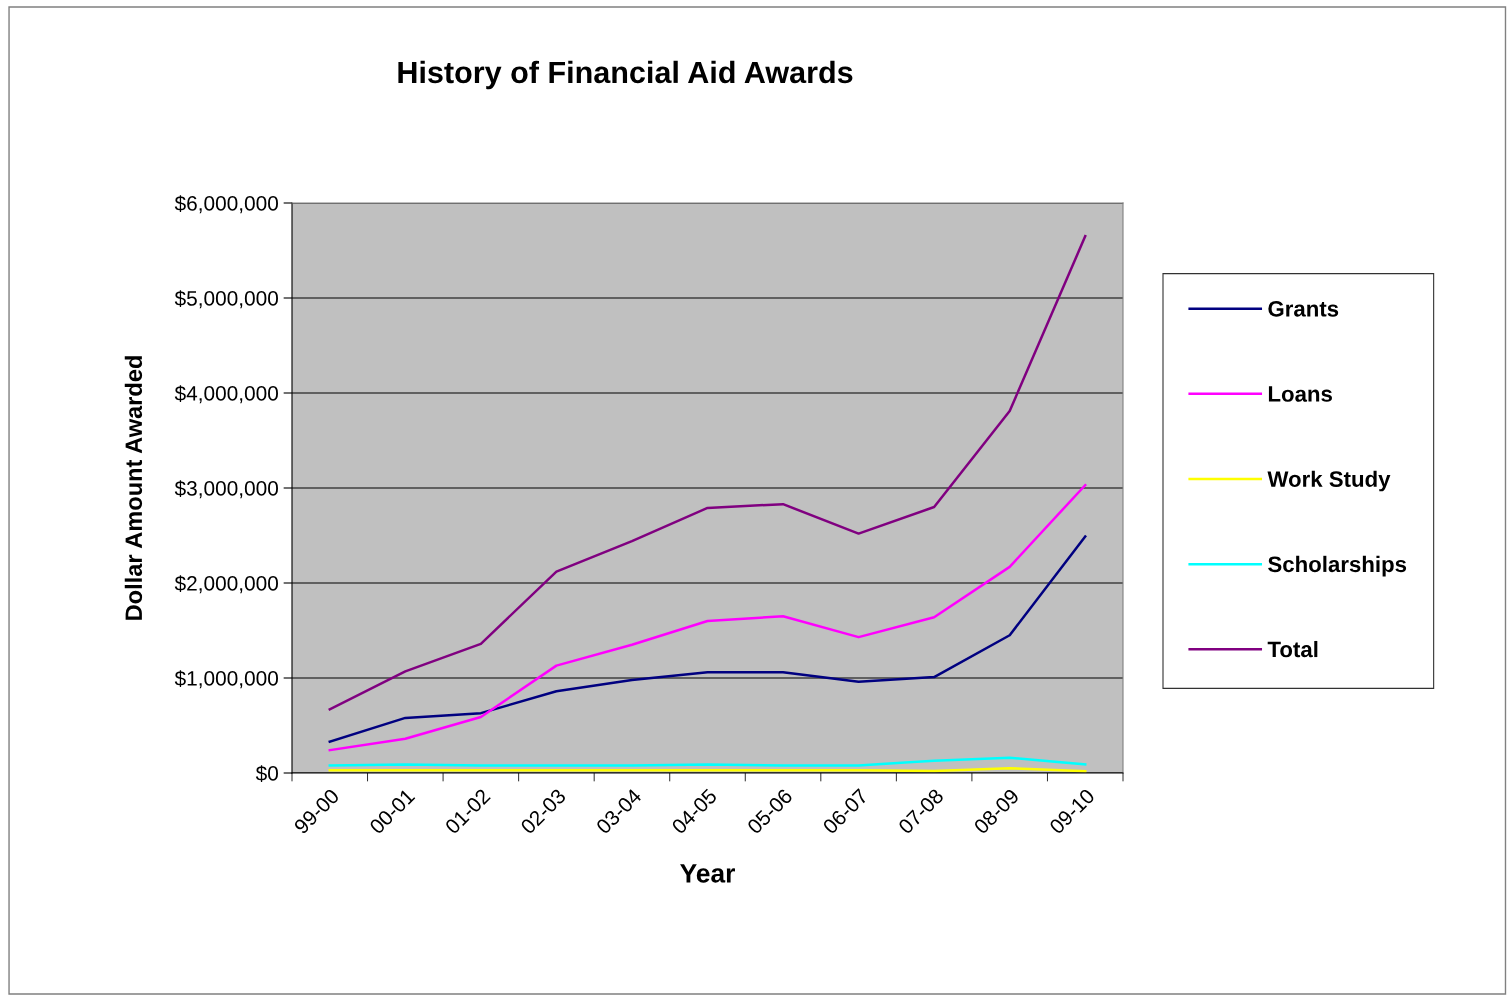 This screenshot has width=1507, height=996. What do you see at coordinates (1303, 308) in the screenshot?
I see `legend-label: Grants` at bounding box center [1303, 308].